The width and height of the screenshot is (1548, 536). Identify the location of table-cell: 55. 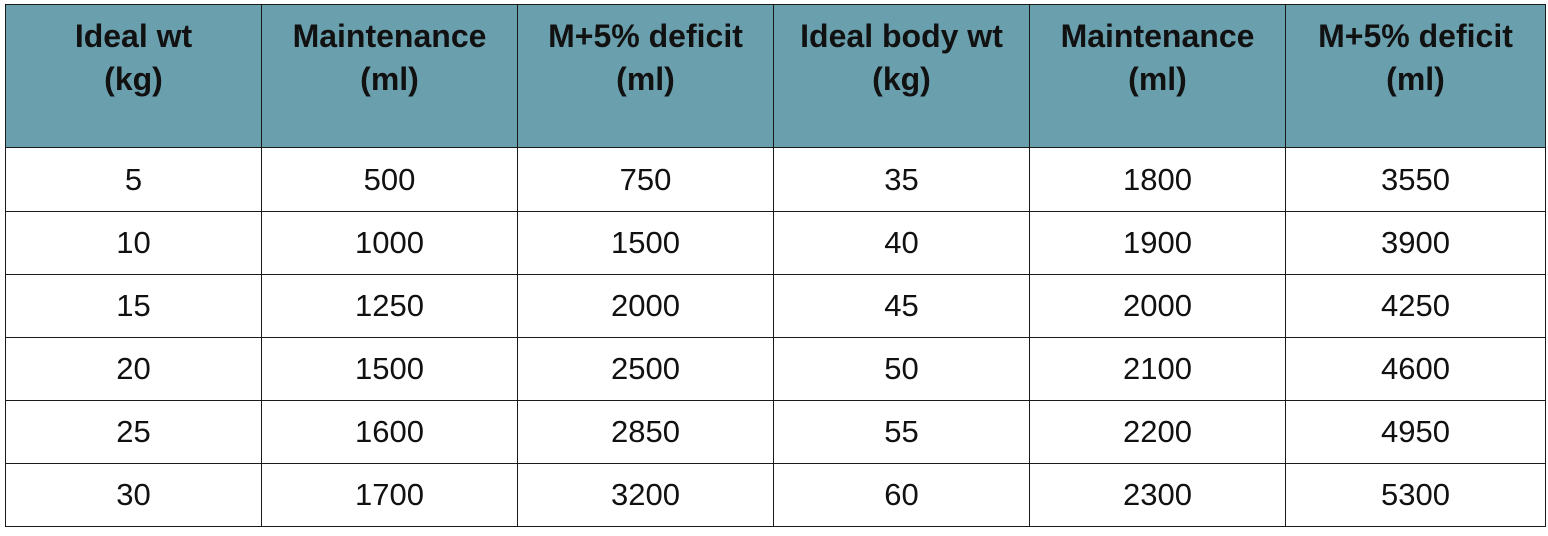
(901, 432).